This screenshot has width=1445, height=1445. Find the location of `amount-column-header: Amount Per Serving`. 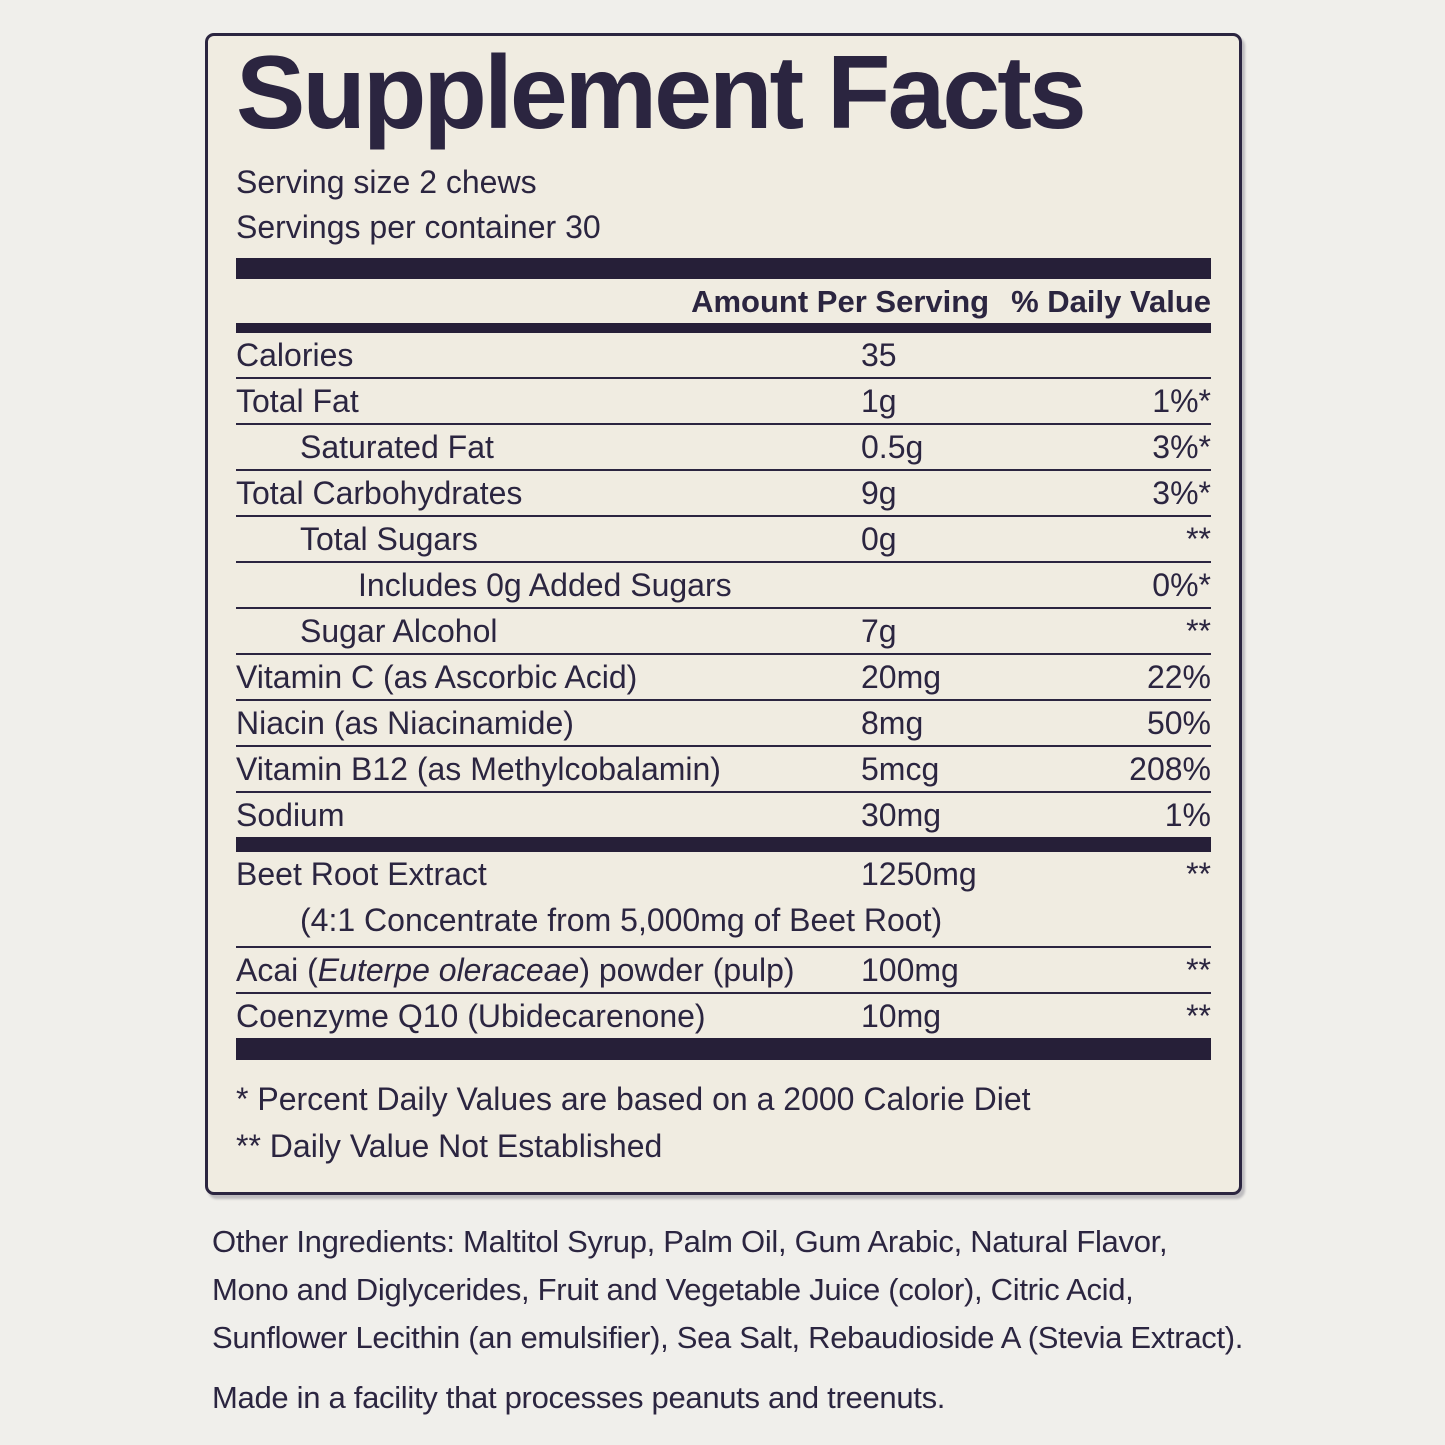

amount-column-header: Amount Per Serving is located at coordinates (840, 302).